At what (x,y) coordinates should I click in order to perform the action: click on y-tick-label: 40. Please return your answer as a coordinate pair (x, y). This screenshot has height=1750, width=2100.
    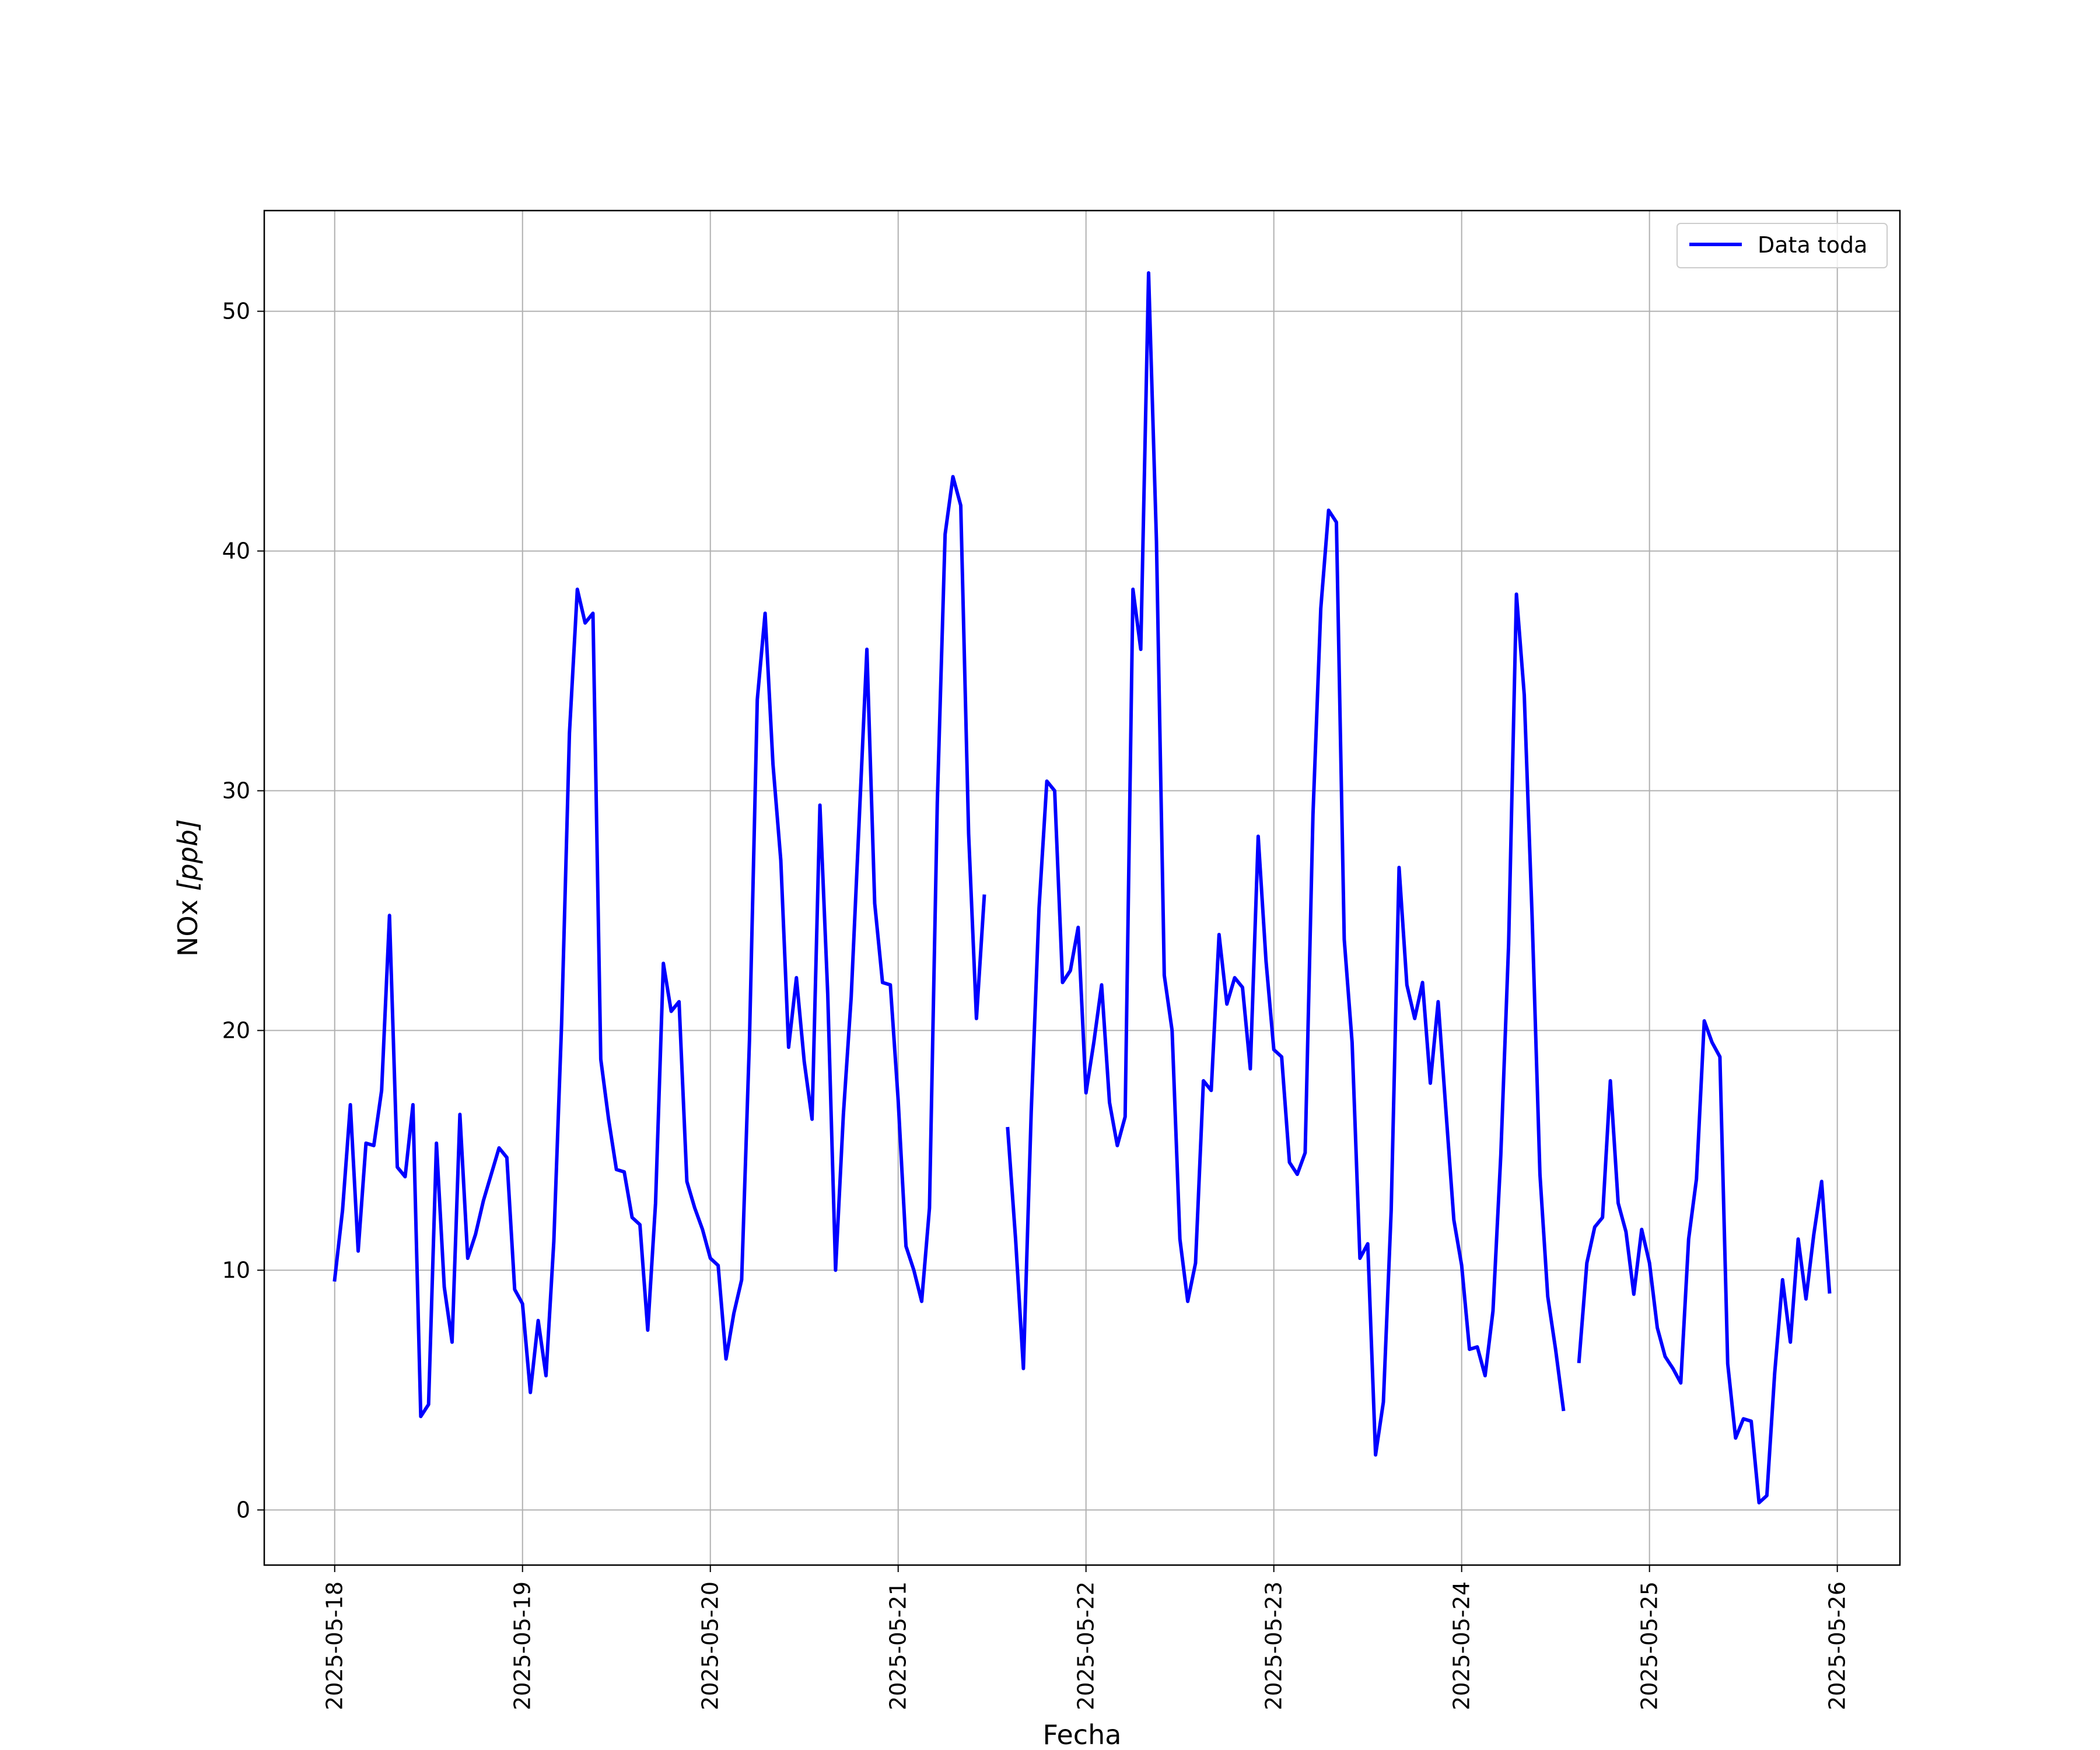
    Looking at the image, I should click on (236, 551).